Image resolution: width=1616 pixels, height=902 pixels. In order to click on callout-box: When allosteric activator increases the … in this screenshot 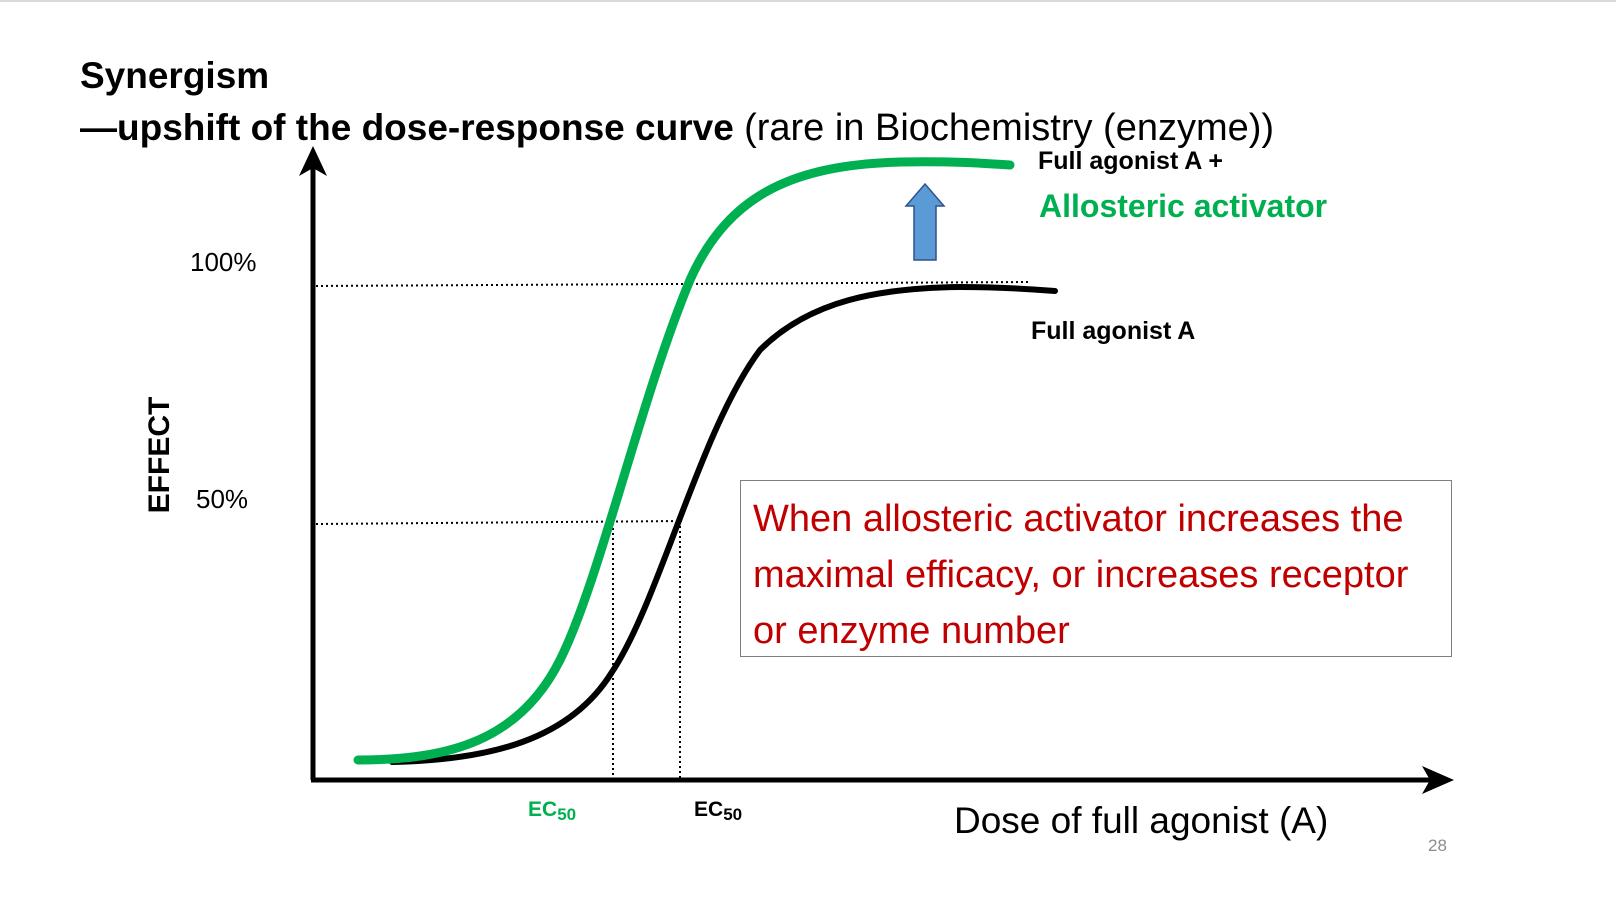, I will do `click(1096, 568)`.